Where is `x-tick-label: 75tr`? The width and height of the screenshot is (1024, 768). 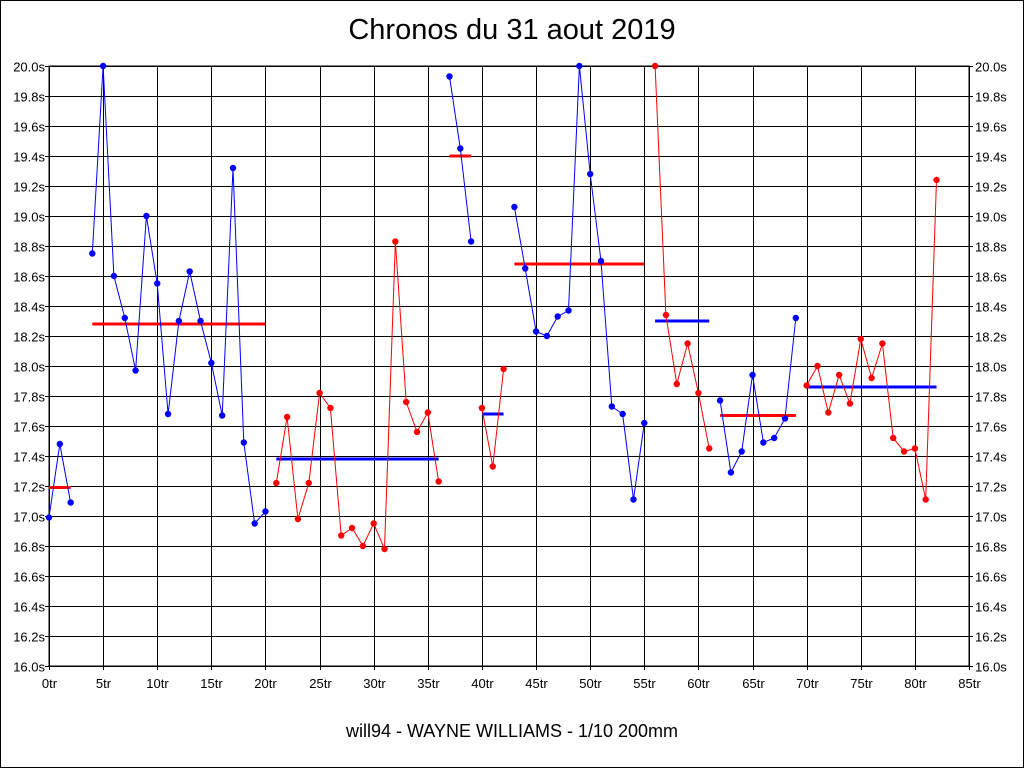
x-tick-label: 75tr is located at coordinates (861, 683).